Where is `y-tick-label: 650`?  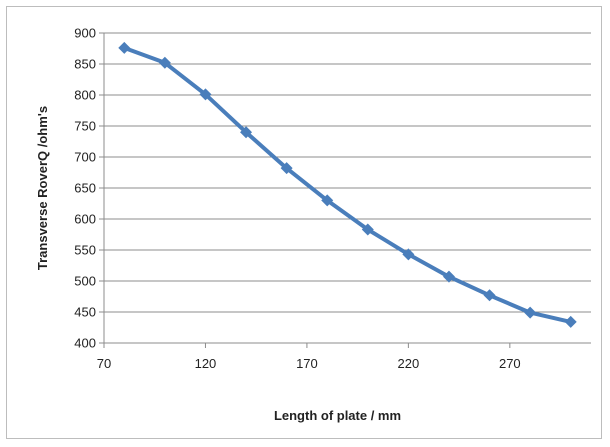 y-tick-label: 650 is located at coordinates (85, 188).